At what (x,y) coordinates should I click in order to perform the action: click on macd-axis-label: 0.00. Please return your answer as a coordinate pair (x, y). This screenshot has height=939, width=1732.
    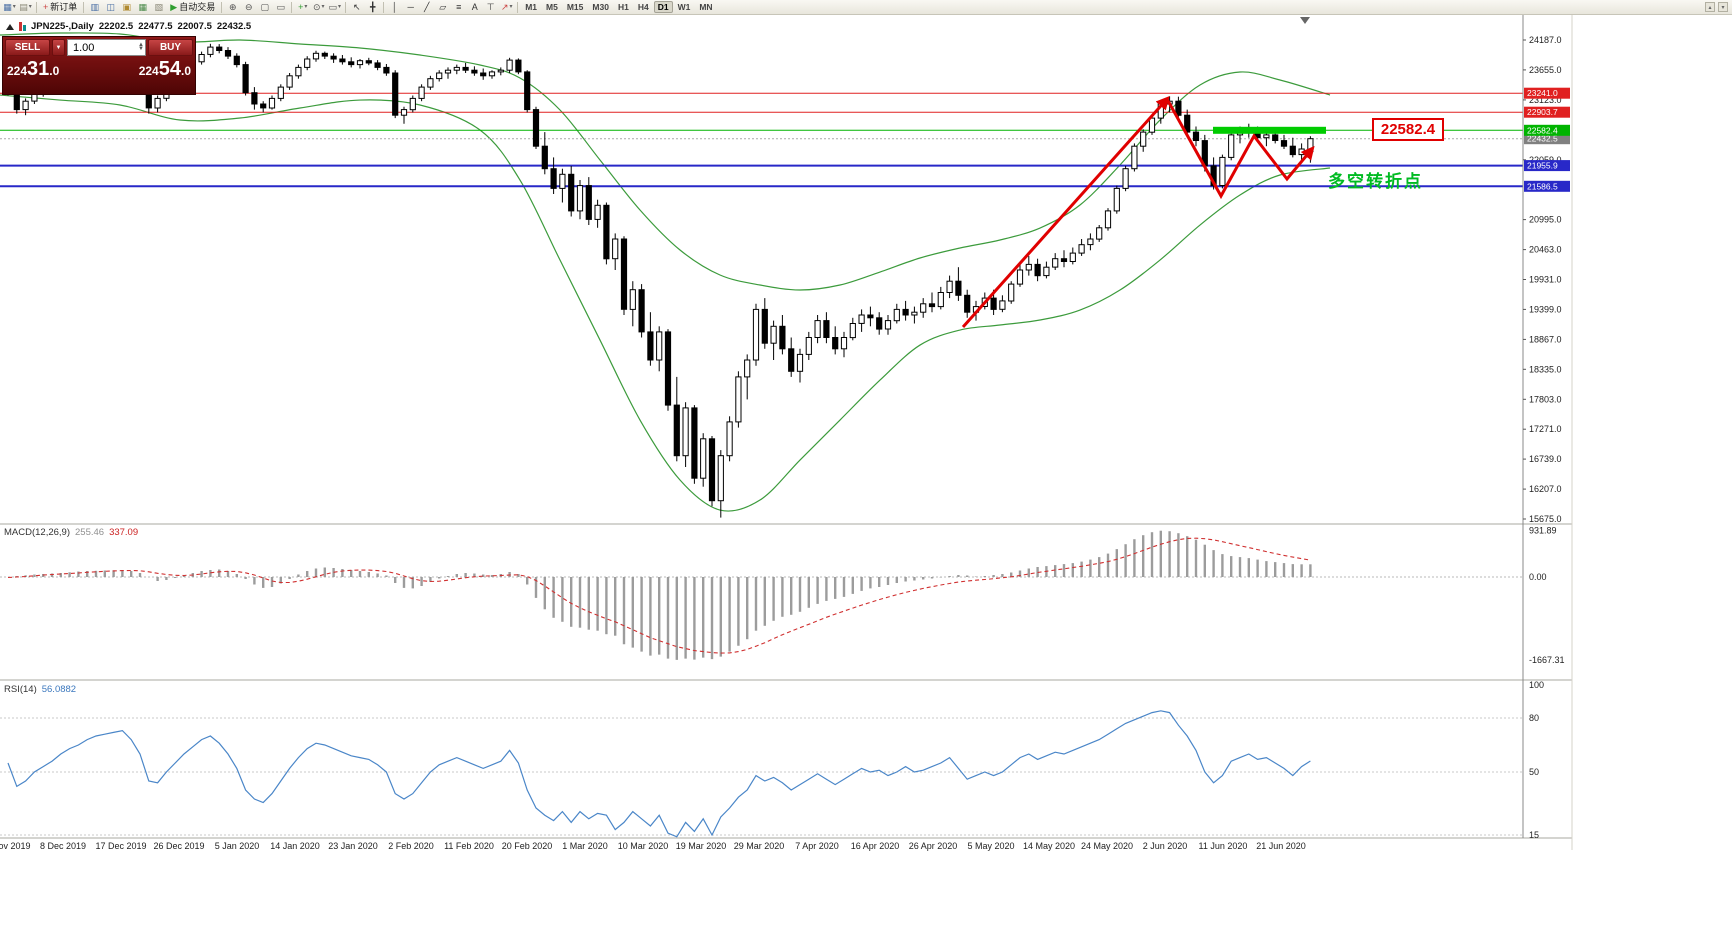
    Looking at the image, I should click on (1538, 577).